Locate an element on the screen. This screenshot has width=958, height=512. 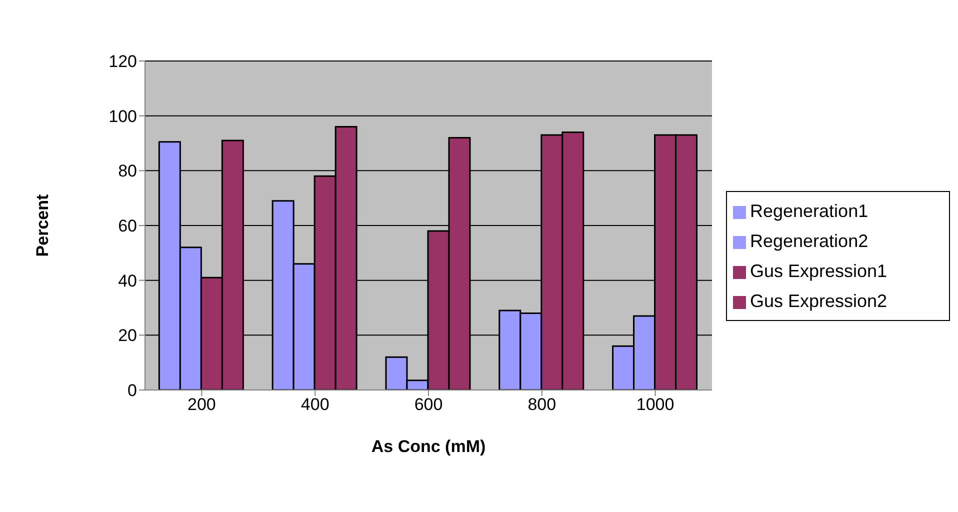
y-tick-label: 40 is located at coordinates (127, 280).